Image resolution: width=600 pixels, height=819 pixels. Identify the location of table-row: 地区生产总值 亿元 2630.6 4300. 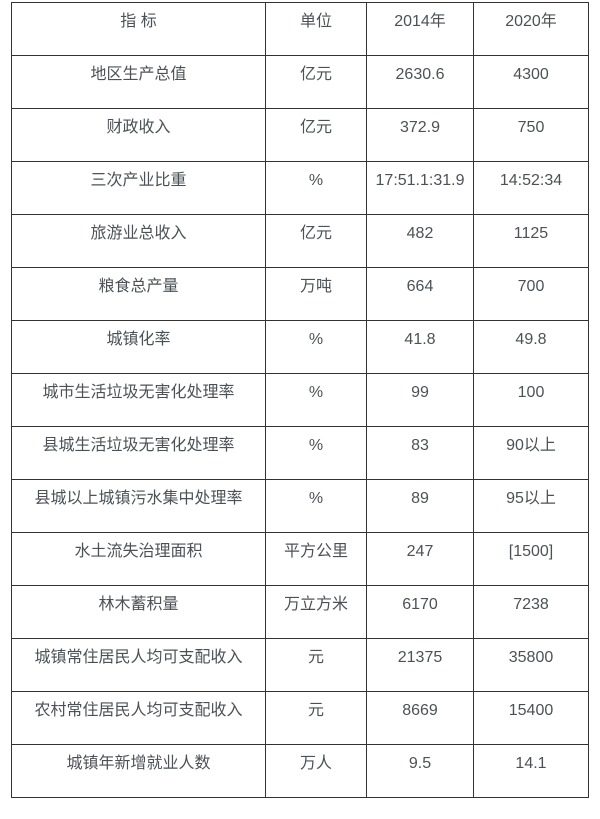
(300, 82).